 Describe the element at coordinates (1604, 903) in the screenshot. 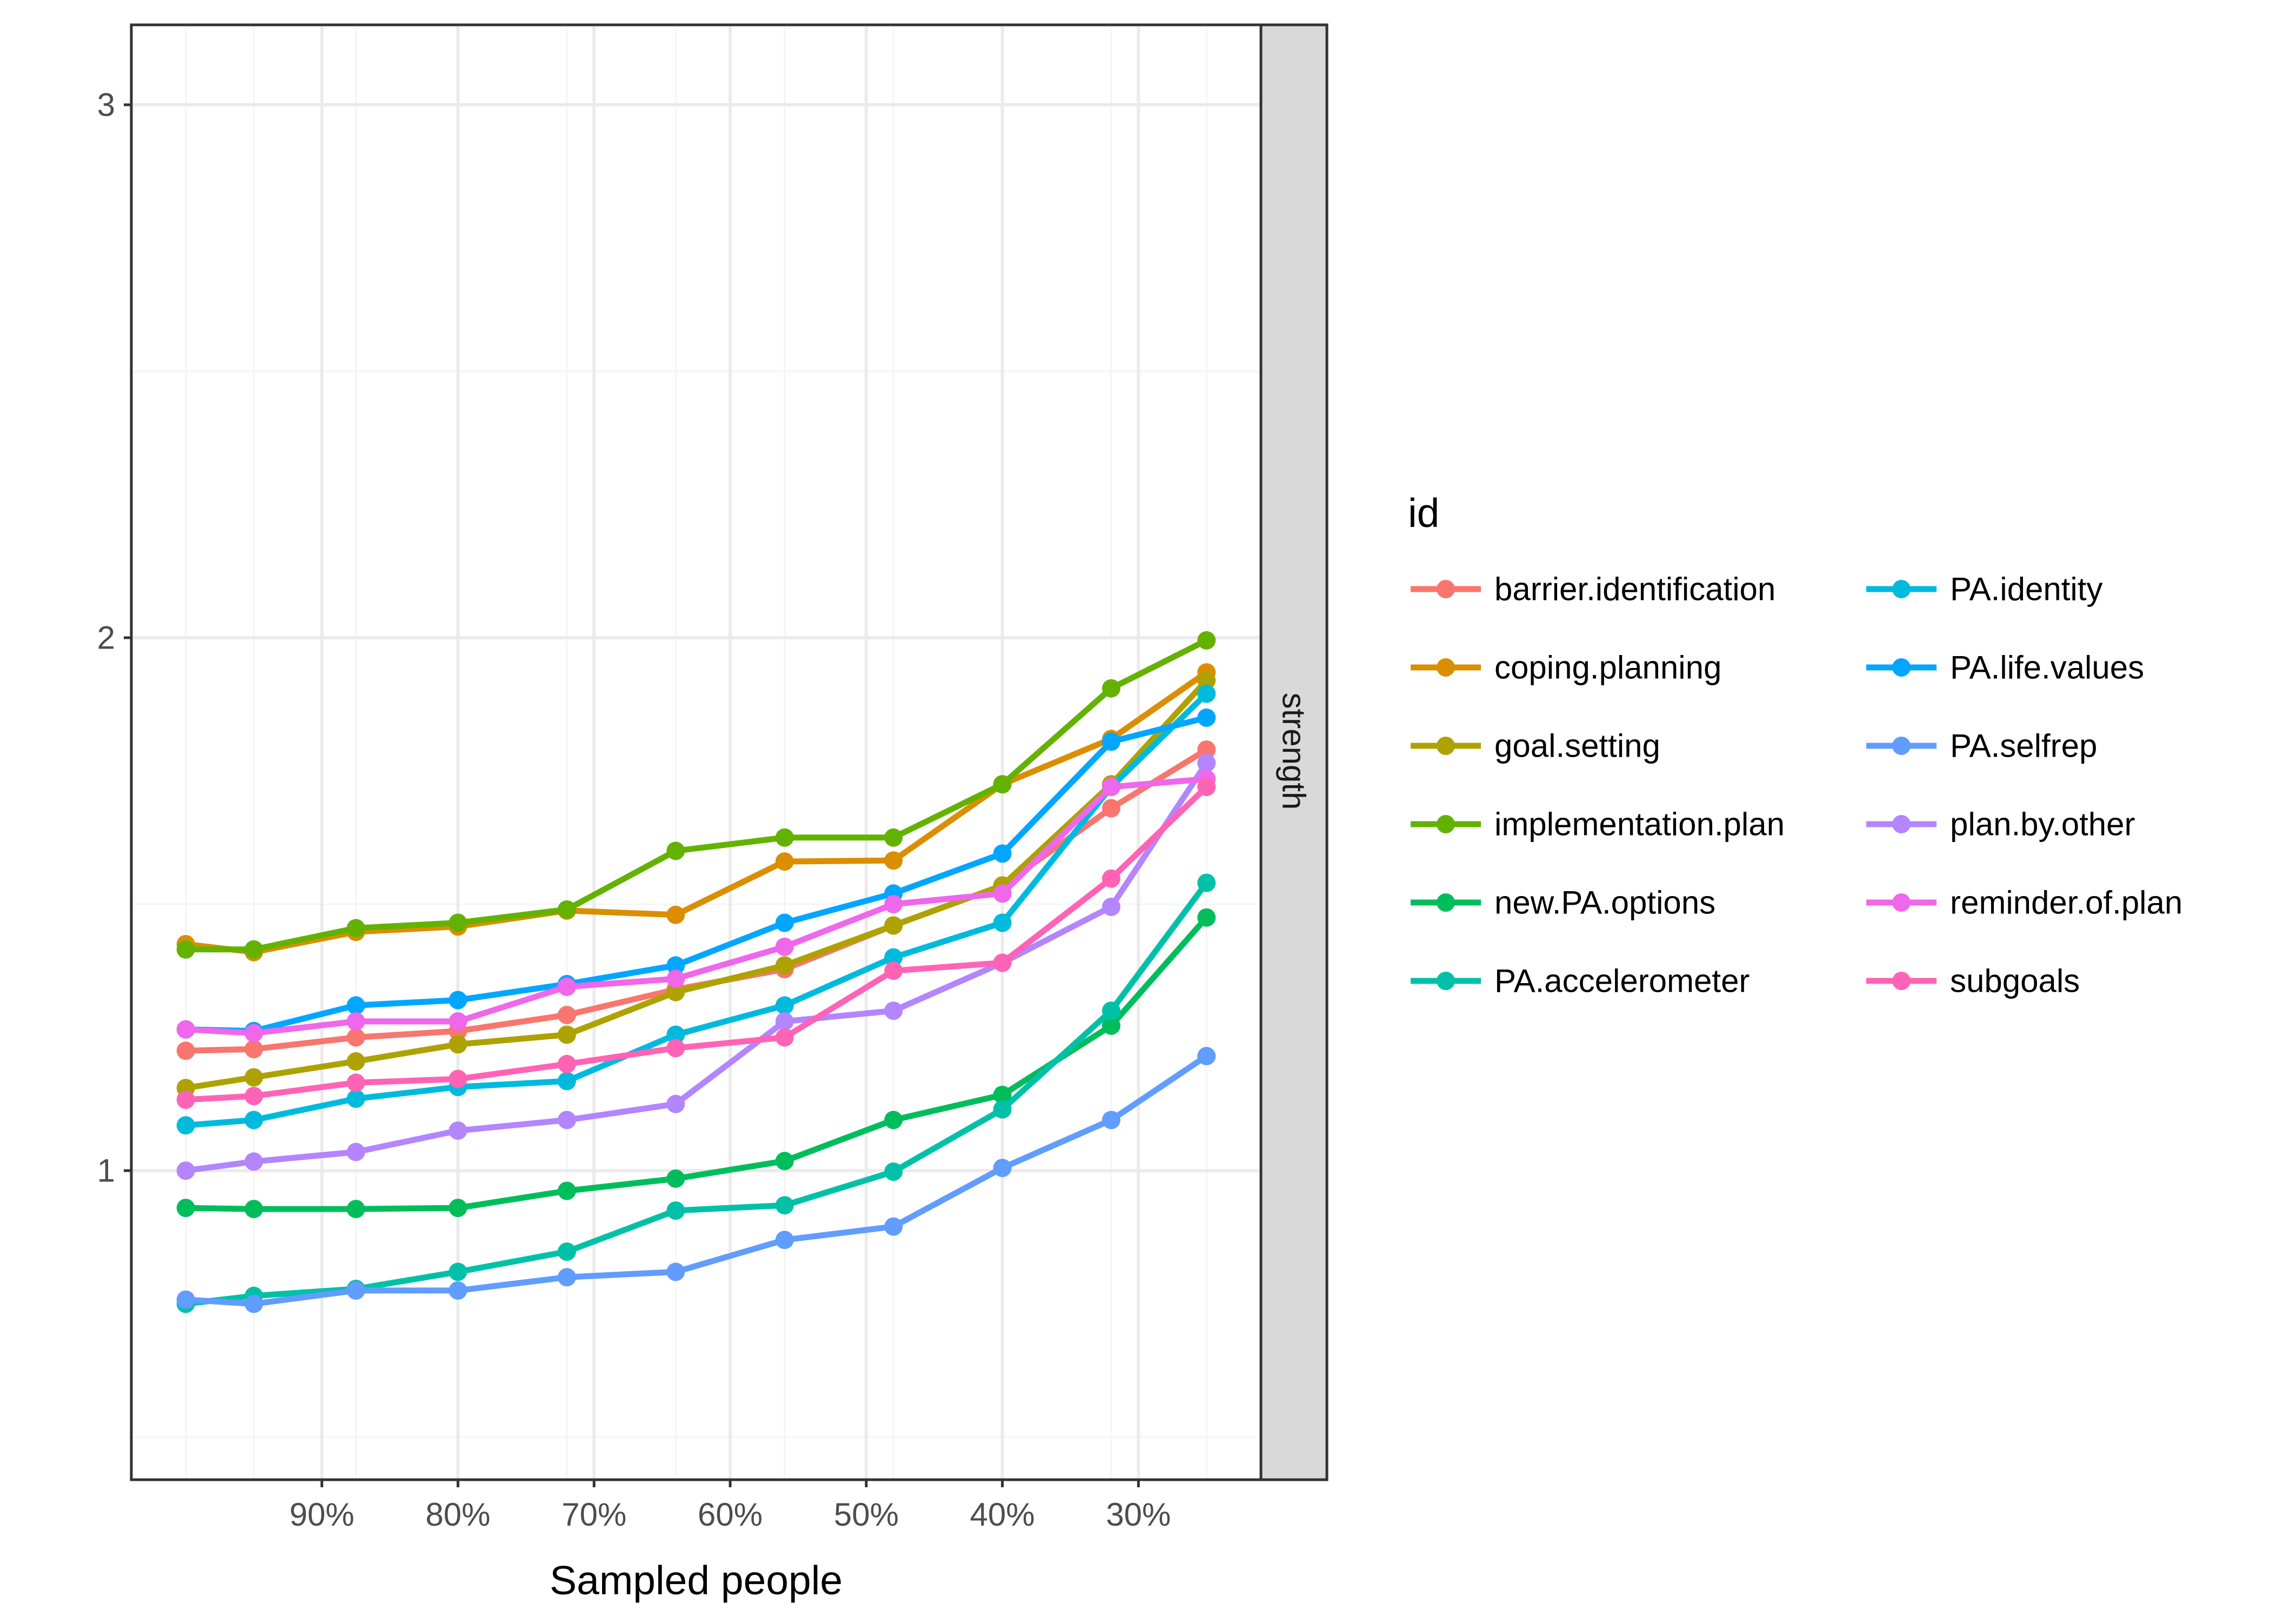

I see `legend-label: new.PA.options` at that location.